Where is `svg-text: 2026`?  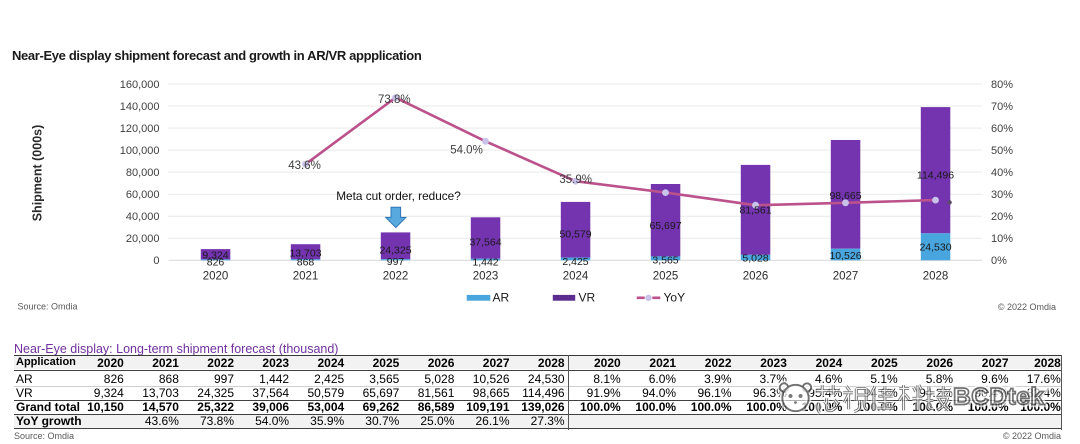 svg-text: 2026 is located at coordinates (756, 277).